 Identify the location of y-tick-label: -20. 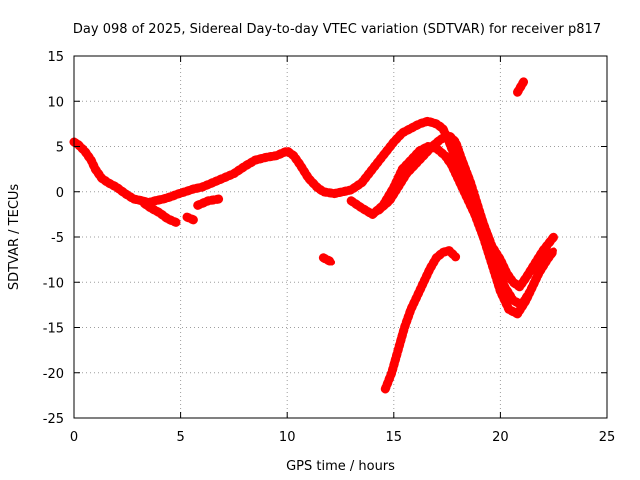
(53, 374).